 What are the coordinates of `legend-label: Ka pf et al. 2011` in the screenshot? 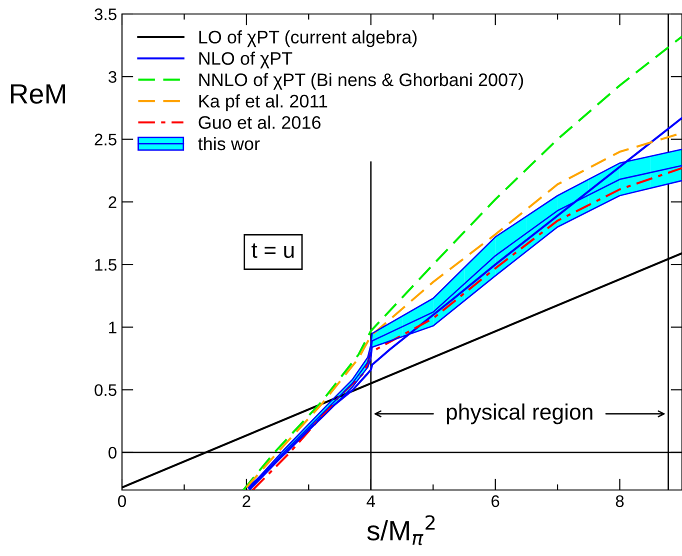 It's located at (263, 103).